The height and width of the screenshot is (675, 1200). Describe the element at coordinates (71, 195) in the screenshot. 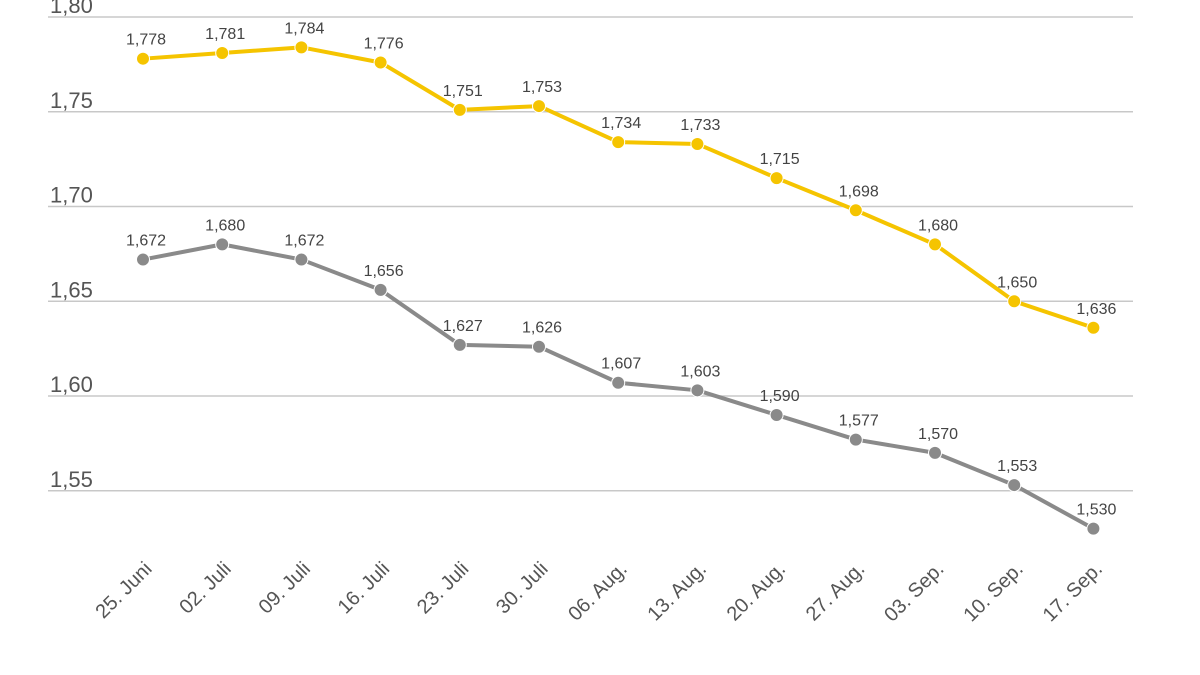

I see `y-tick-label: 1,70` at that location.